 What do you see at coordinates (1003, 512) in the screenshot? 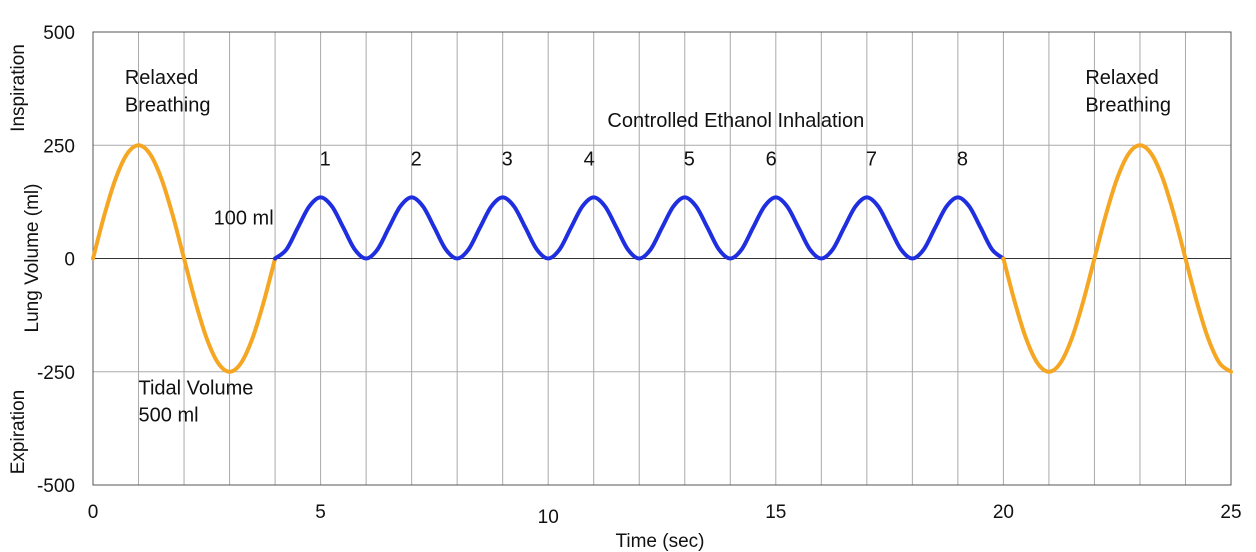
I see `x-tick-label: 20` at bounding box center [1003, 512].